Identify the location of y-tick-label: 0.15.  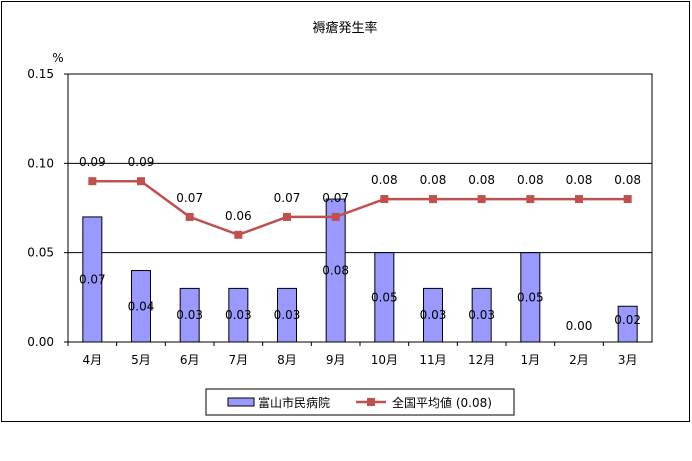
(40, 74).